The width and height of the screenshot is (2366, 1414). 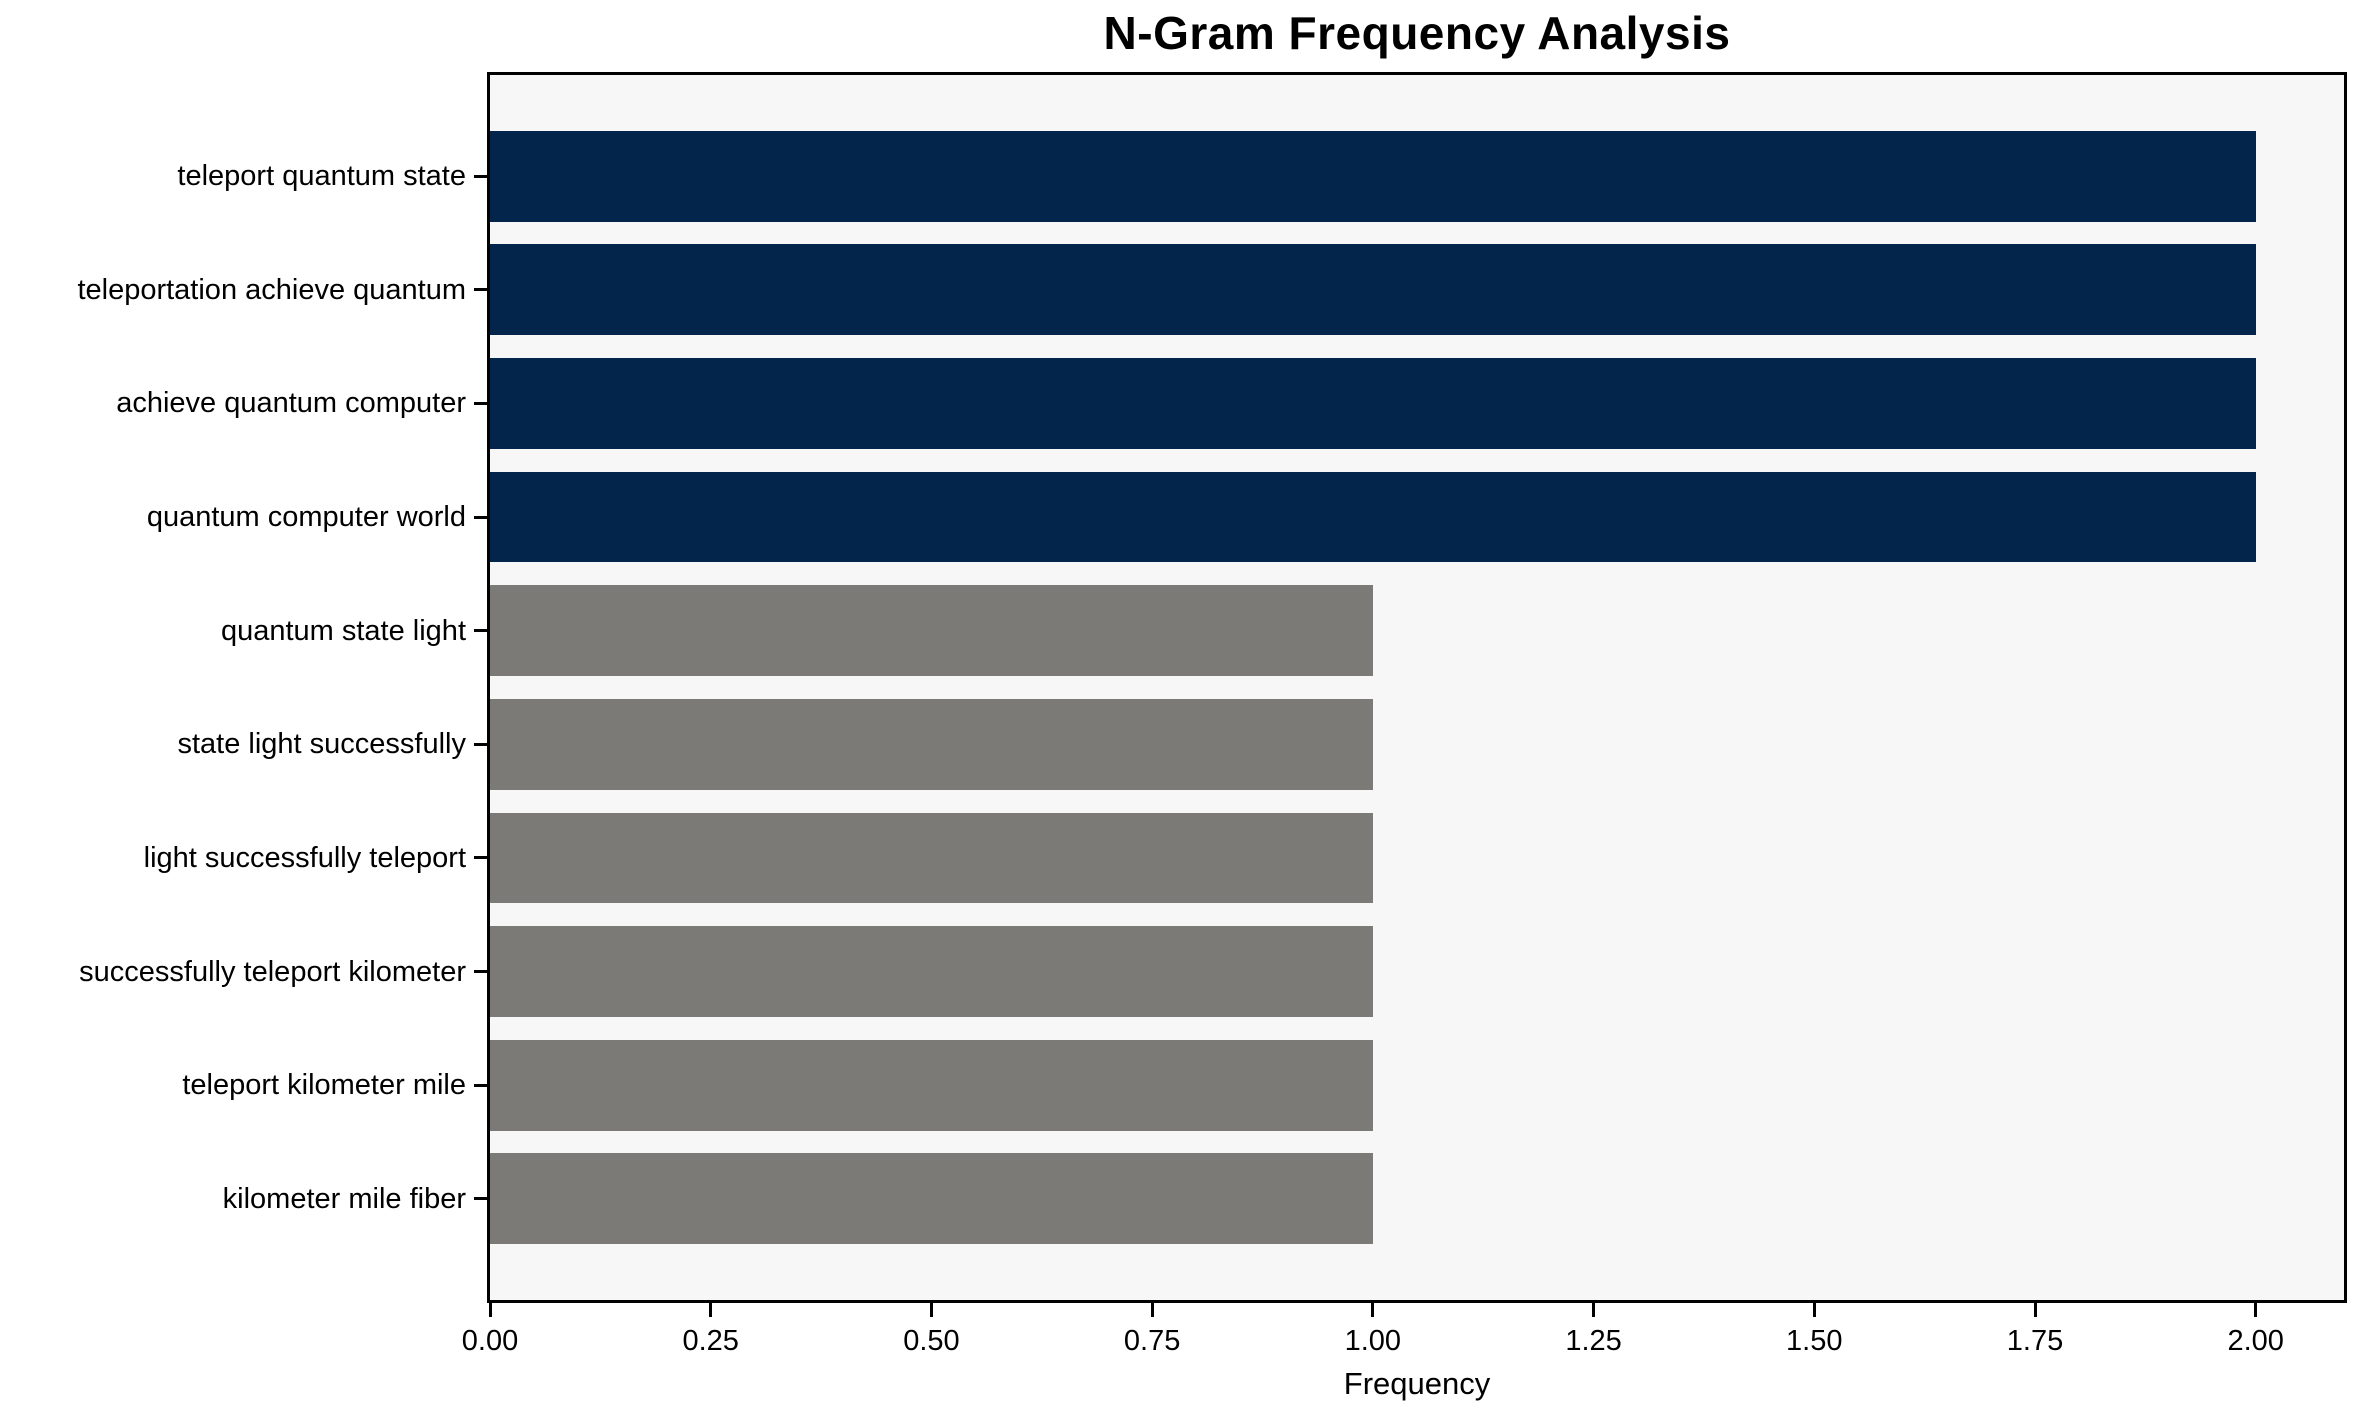 I want to click on y-tick-label-1: teleport quantum state, so click(x=321, y=176).